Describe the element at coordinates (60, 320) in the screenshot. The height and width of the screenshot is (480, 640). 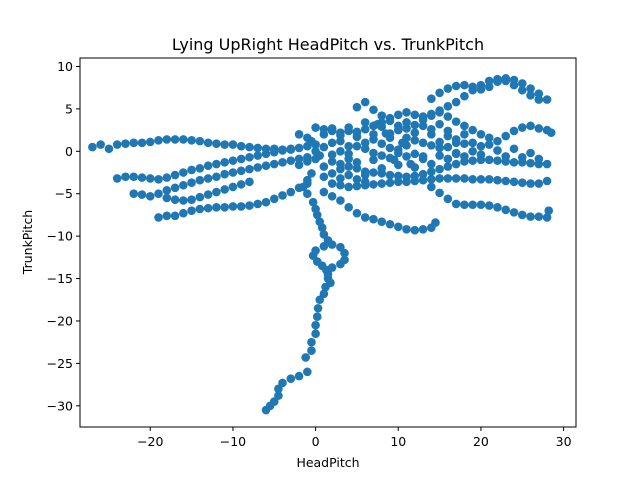
I see `y-tick-label: −20` at that location.